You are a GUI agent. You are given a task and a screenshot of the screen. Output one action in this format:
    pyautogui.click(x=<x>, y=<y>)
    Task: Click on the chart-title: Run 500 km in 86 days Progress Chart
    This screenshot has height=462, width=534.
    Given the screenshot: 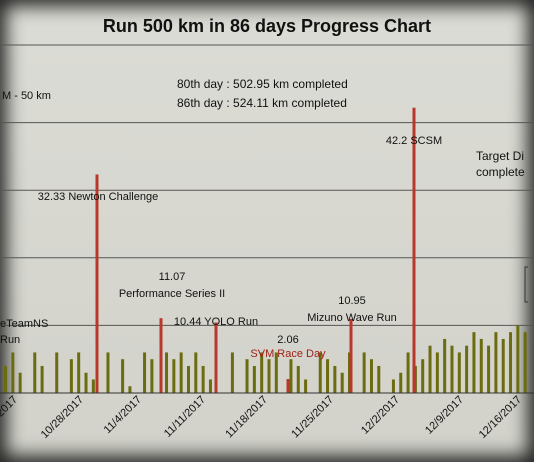 What is the action you would take?
    pyautogui.click(x=267, y=26)
    